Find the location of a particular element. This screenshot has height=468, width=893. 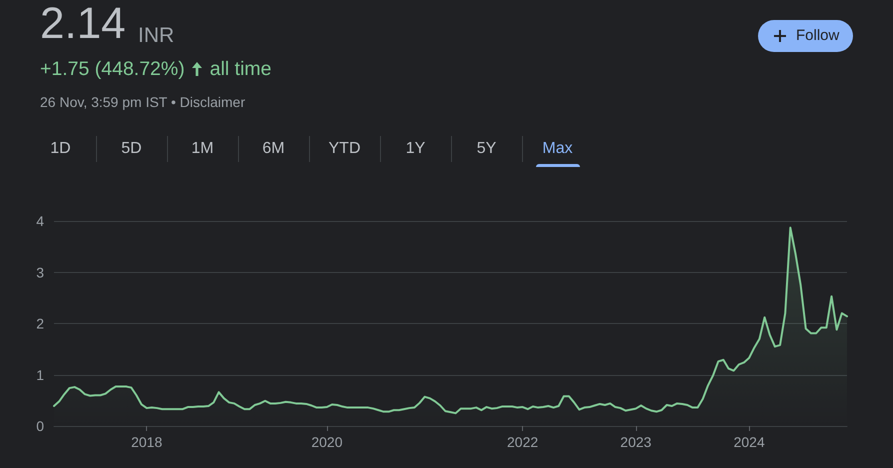

text: 26 Nov, 3:59 pm IST • Disclaimer is located at coordinates (143, 102).